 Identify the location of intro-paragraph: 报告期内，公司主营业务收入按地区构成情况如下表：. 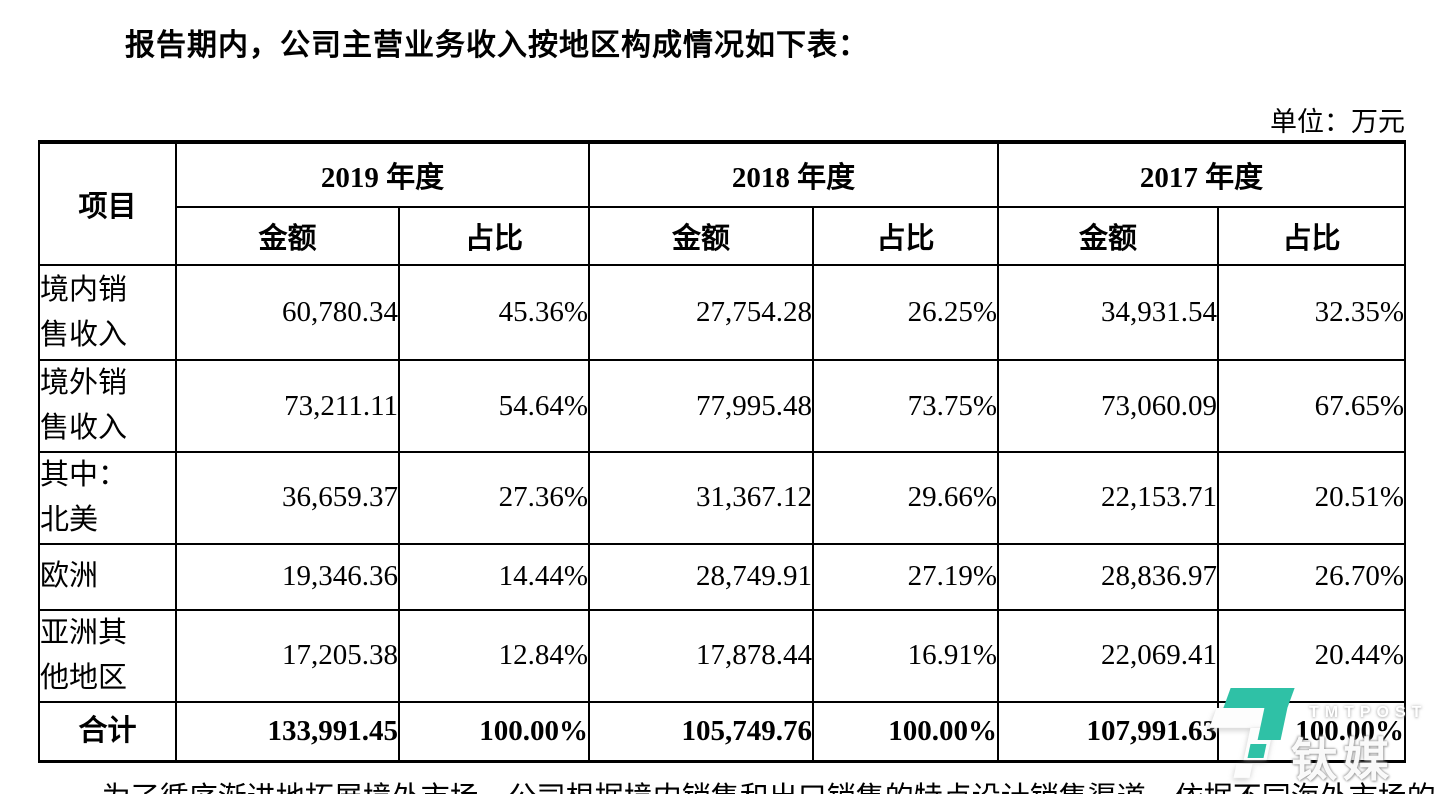
(497, 45).